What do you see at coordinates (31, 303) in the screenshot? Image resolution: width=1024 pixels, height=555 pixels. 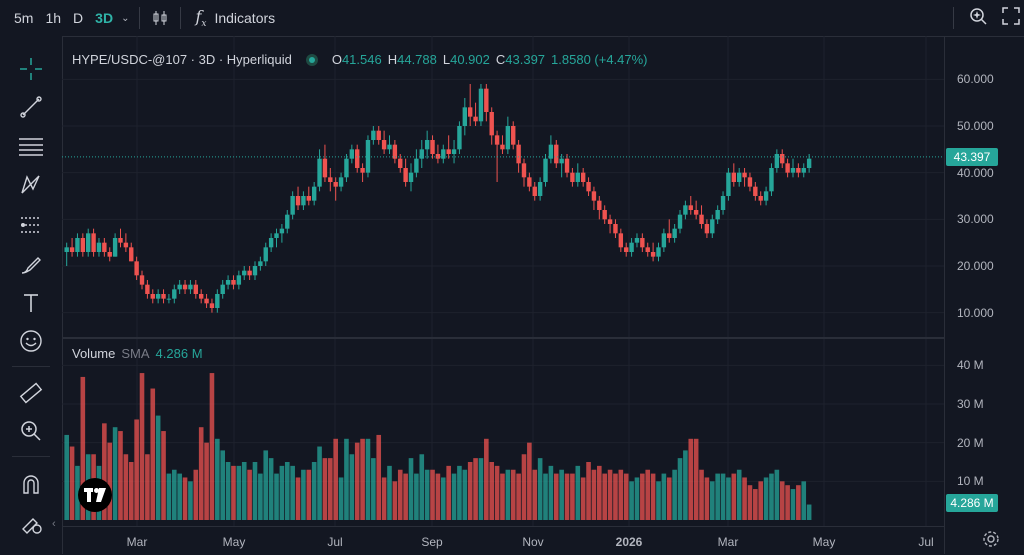 I see `text-icon` at bounding box center [31, 303].